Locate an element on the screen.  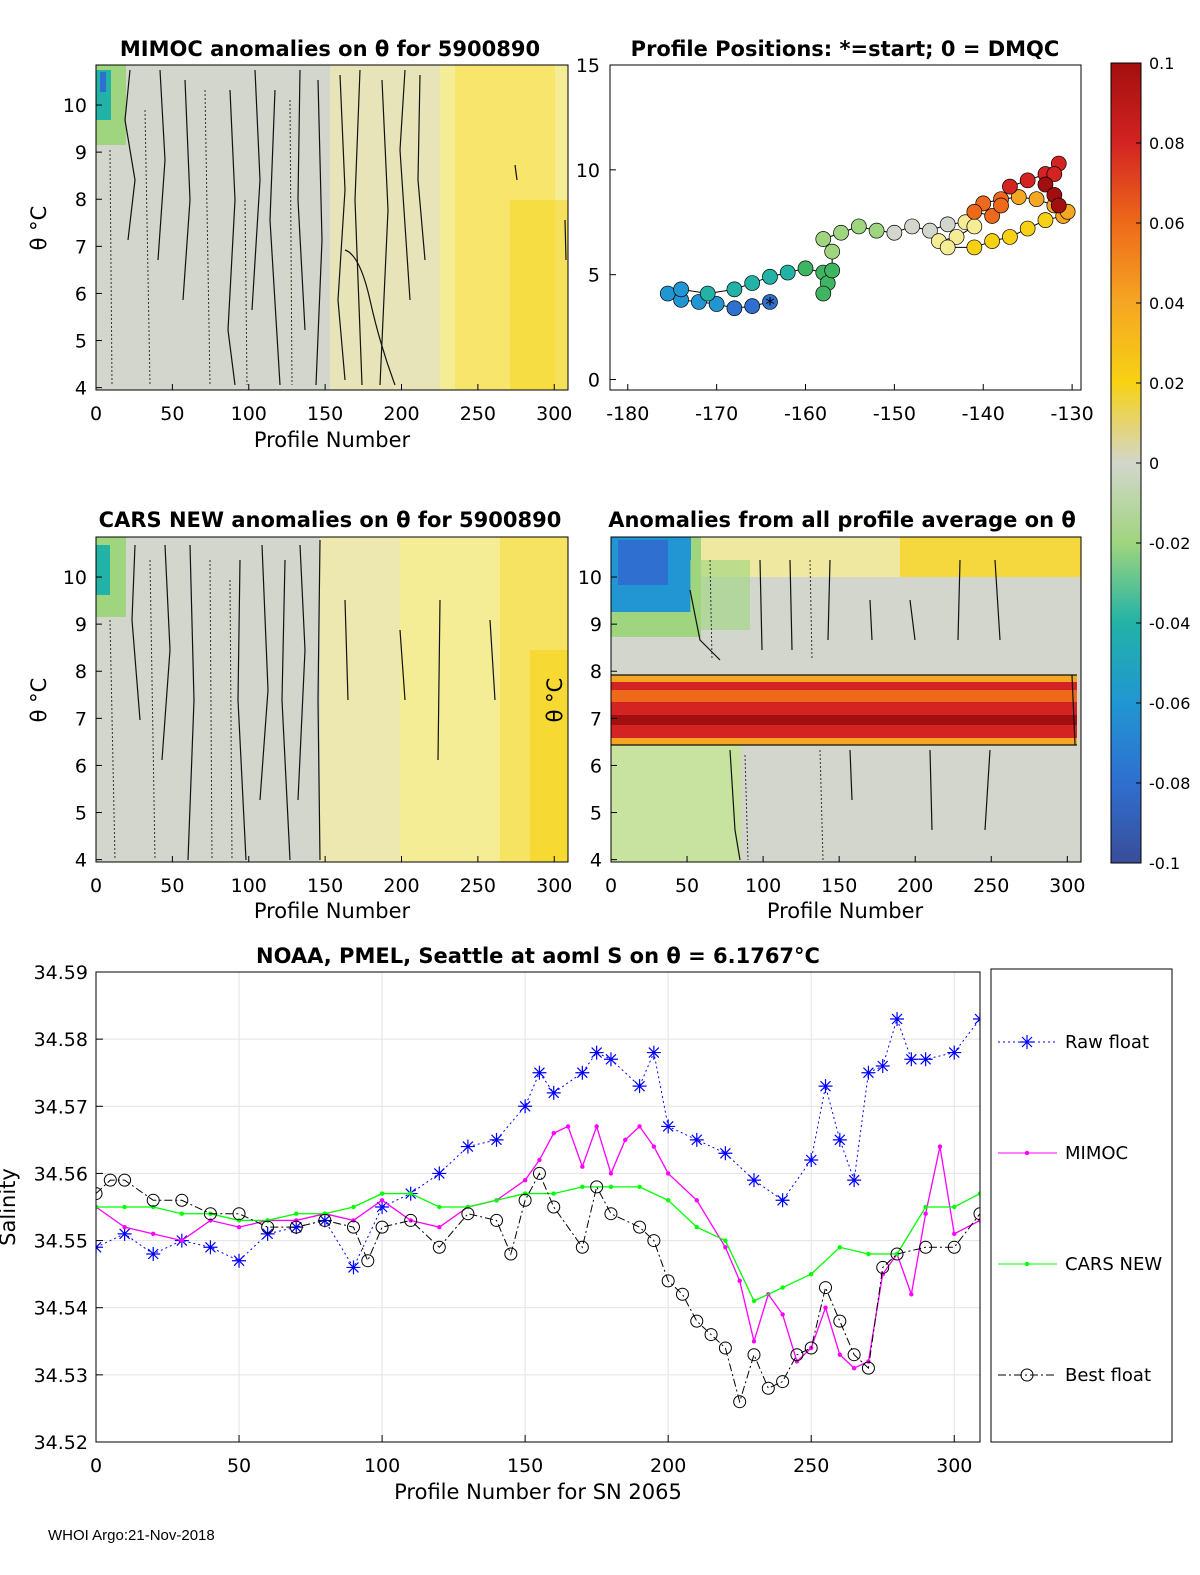
y-tick-label: 34.52 is located at coordinates (61, 1443).